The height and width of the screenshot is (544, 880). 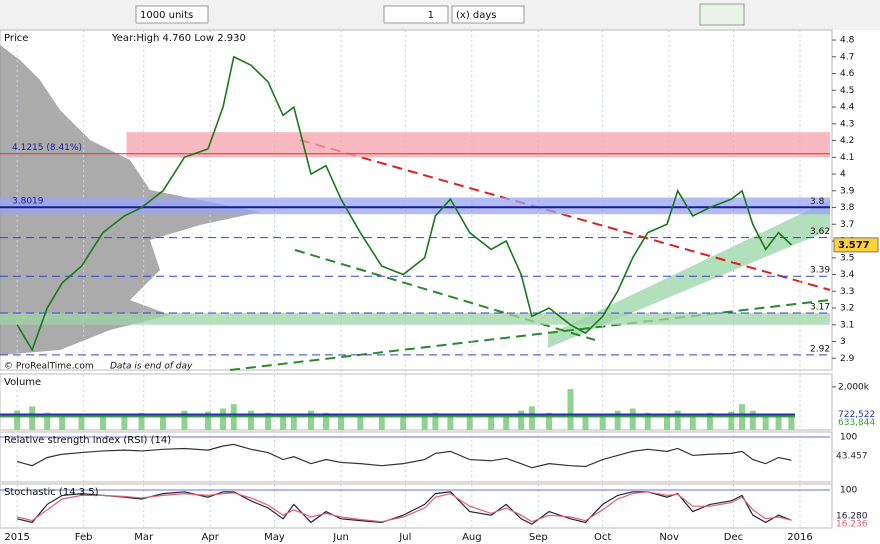 I want to click on y-tick-label: 3.7, so click(x=847, y=225).